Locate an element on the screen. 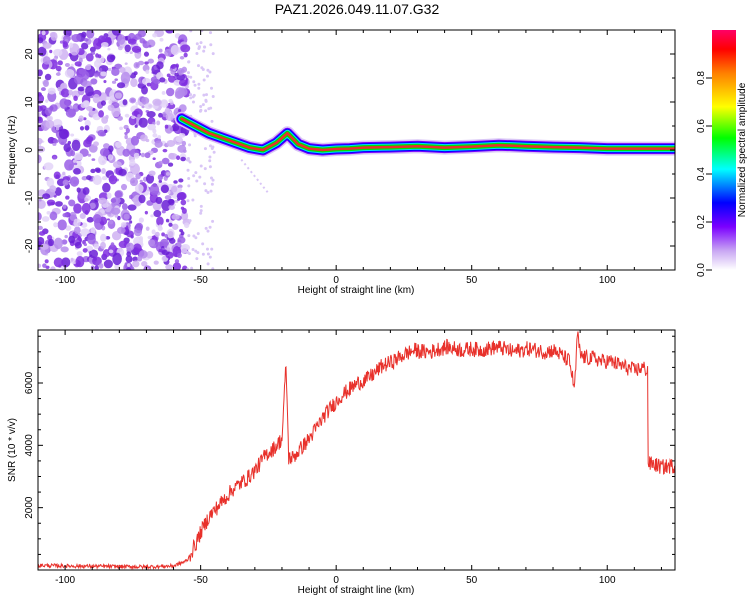  colorbar-tick-label: 0.2 is located at coordinates (701, 222).